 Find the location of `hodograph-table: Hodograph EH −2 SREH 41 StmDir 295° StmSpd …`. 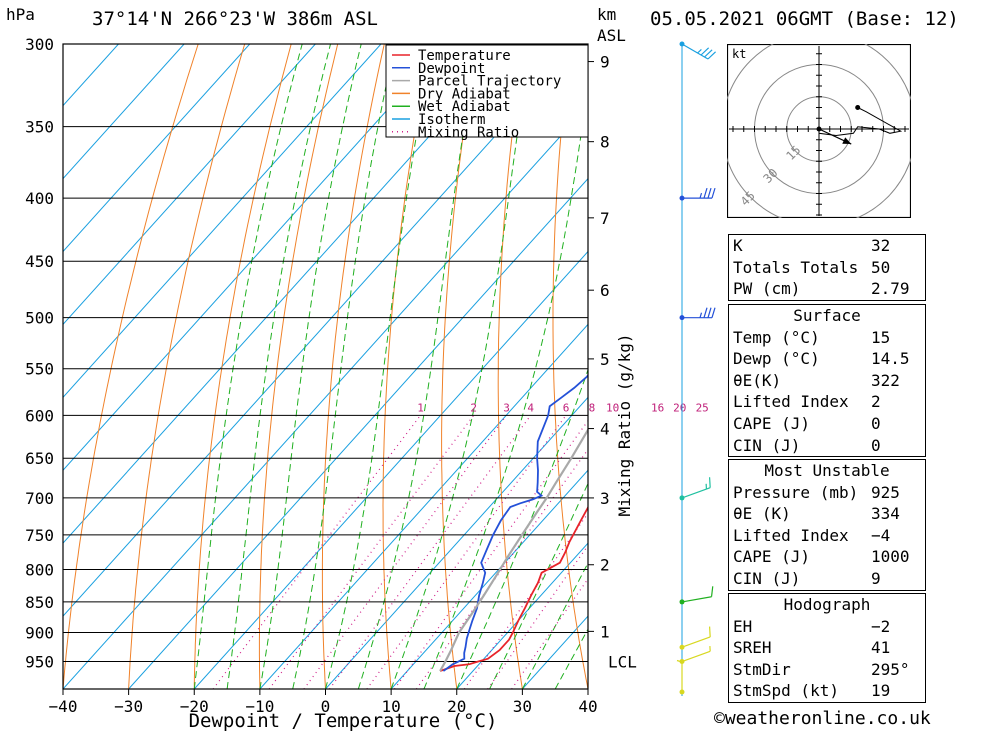

hodograph-table: Hodograph EH −2 SREH 41 StmDir 295° StmSpd … is located at coordinates (827, 648).